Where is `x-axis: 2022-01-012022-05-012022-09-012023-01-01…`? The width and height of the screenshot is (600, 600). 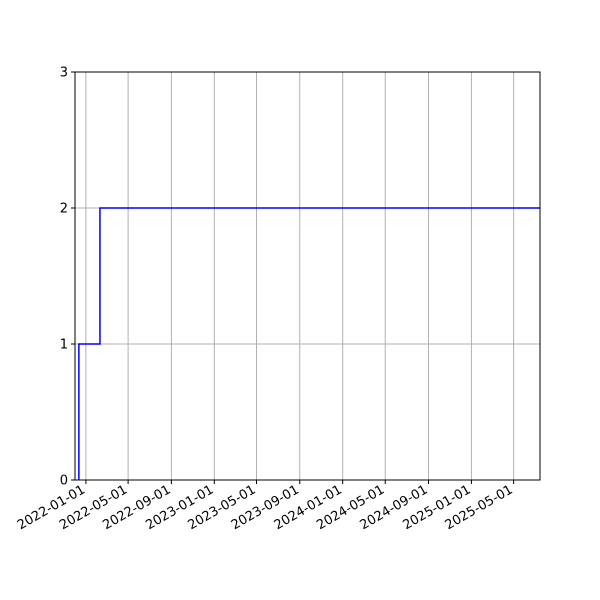
x-axis: 2022-01-012022-05-012022-09-012023-01-01… is located at coordinates (265, 506).